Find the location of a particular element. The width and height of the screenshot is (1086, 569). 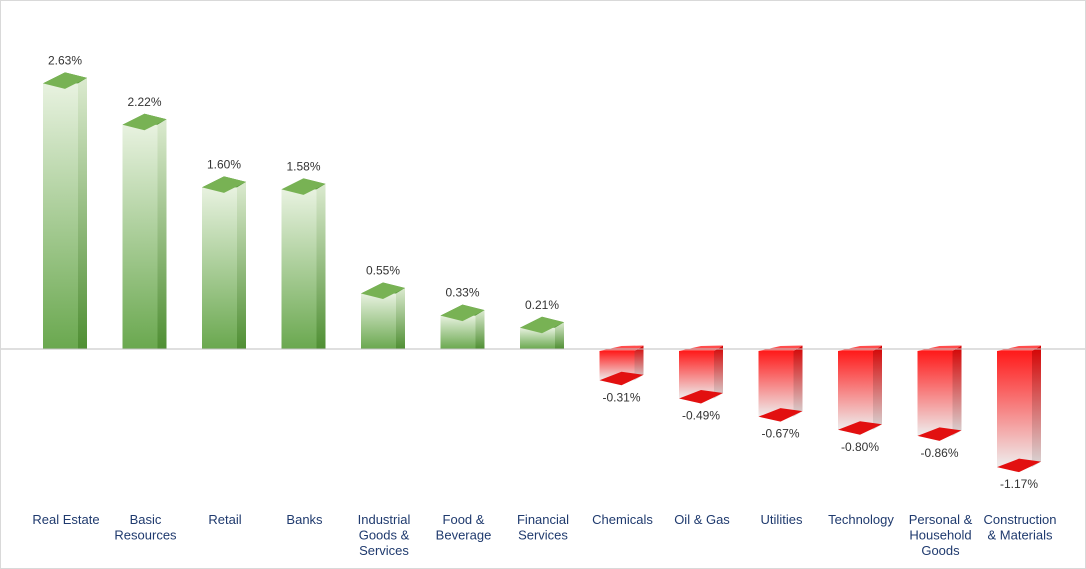

value-label-industrial-goods-services: 0.55% is located at coordinates (383, 270).